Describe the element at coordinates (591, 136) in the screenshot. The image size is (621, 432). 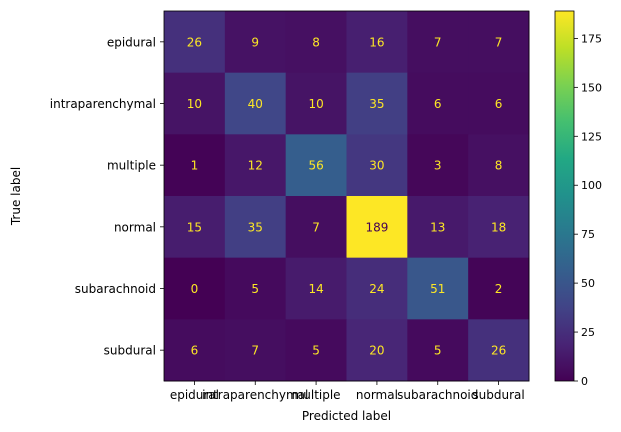
I see `colorbar-tick-label: 125` at that location.